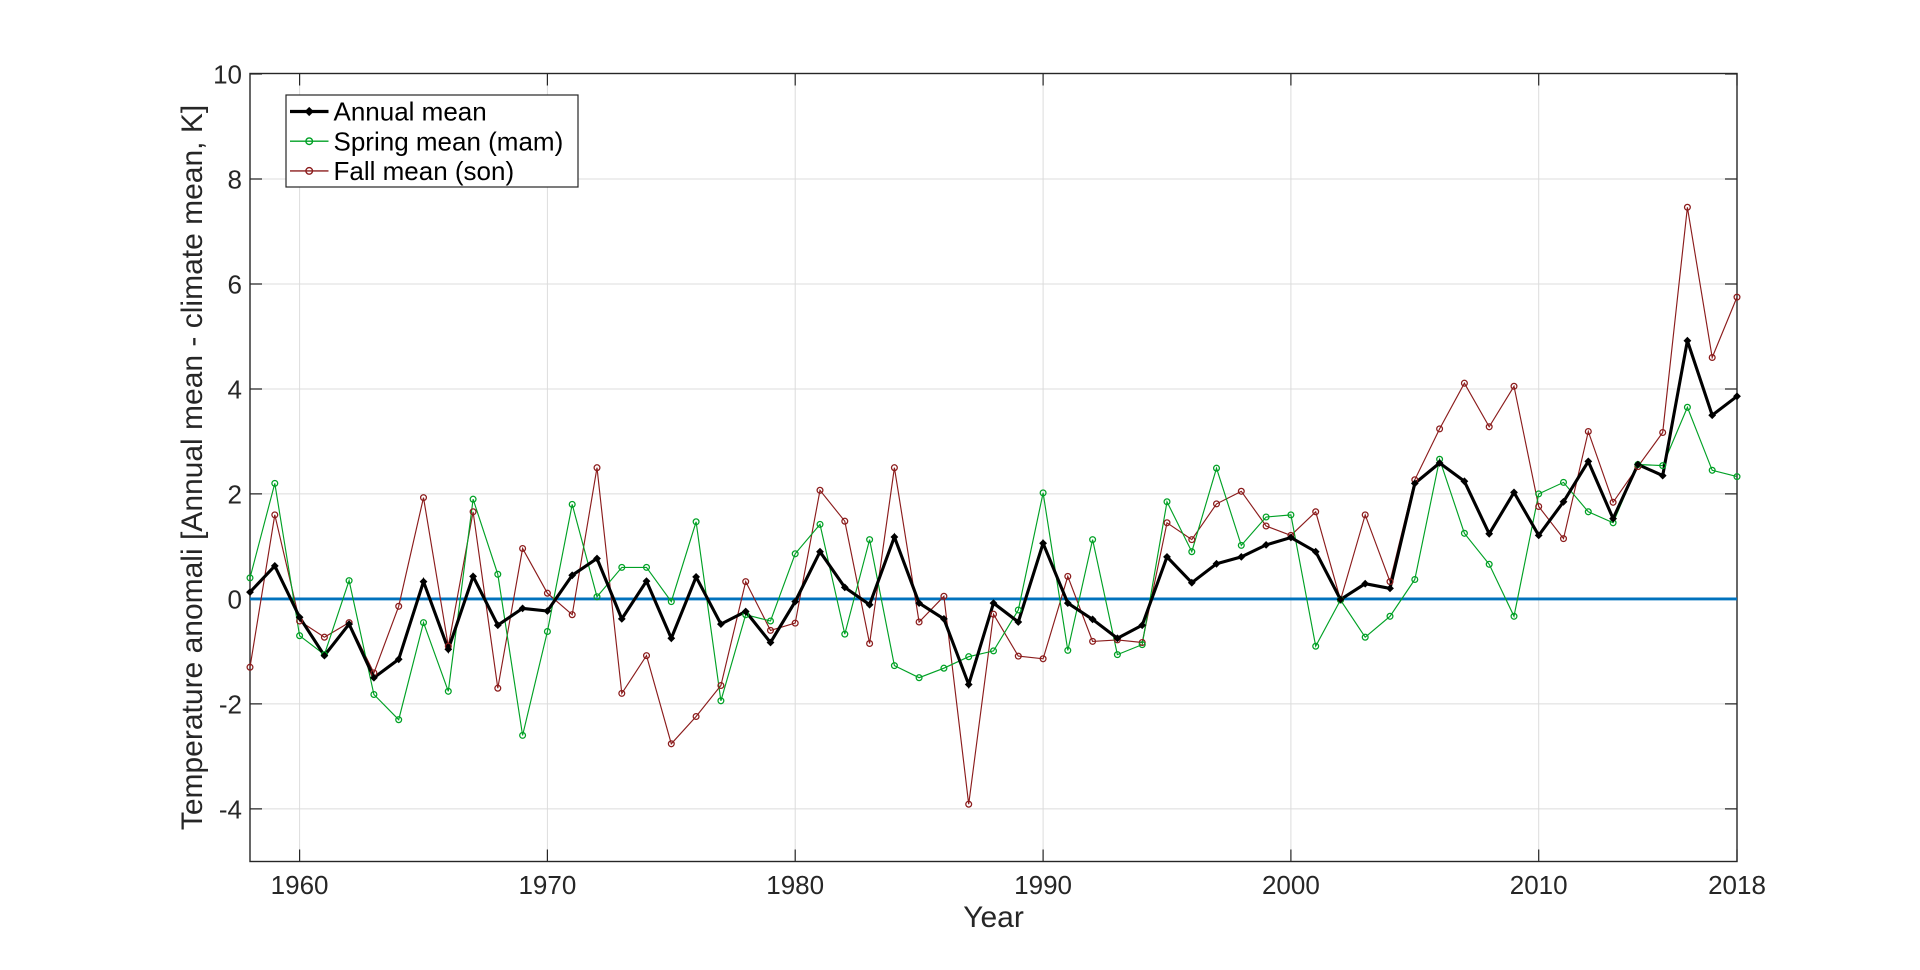 The image size is (1920, 970). What do you see at coordinates (235, 180) in the screenshot?
I see `svg-text: 8` at bounding box center [235, 180].